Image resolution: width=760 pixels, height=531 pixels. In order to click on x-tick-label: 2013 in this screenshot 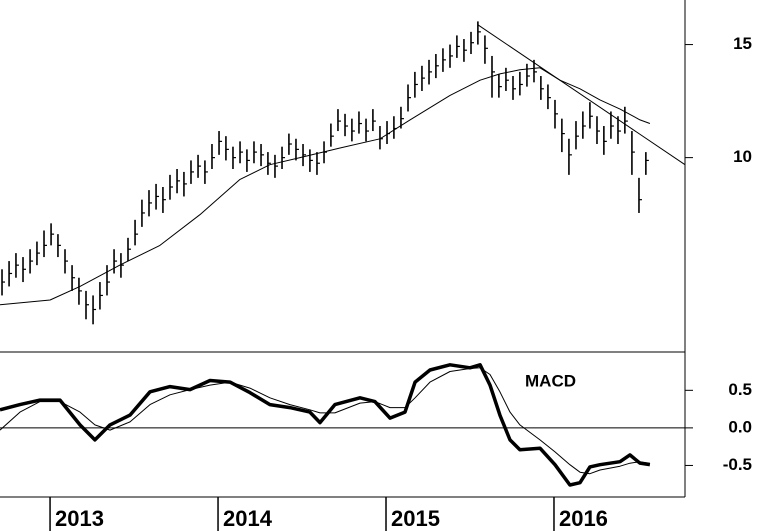, I will do `click(79, 518)`.